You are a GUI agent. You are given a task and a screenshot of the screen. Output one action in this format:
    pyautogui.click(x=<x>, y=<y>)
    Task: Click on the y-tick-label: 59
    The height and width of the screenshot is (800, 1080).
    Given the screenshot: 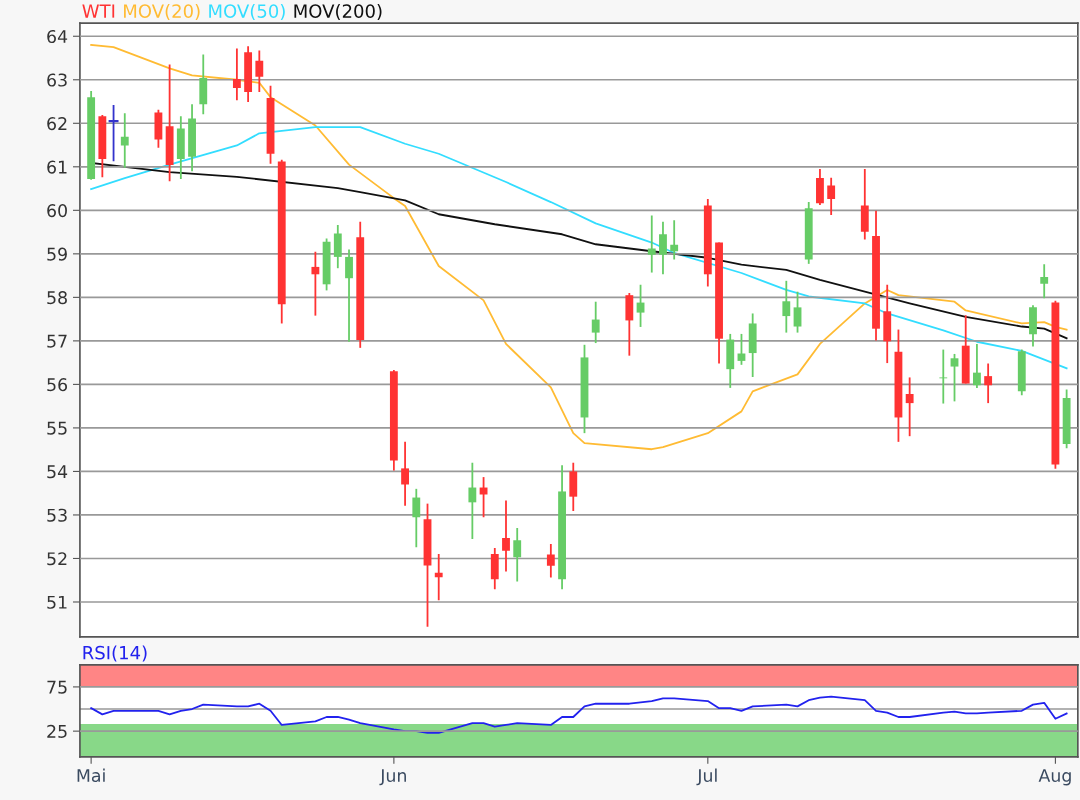 What is the action you would take?
    pyautogui.click(x=57, y=254)
    